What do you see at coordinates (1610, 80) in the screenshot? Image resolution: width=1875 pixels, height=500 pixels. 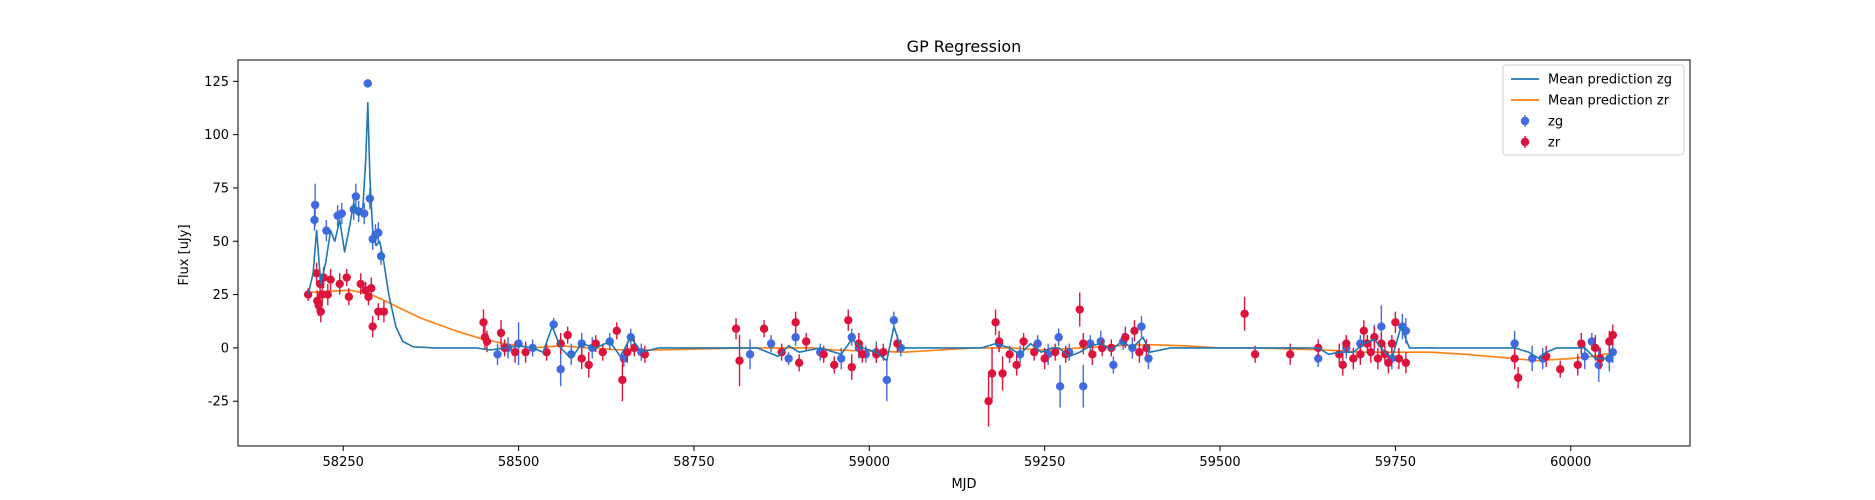 I see `legend-item-mean-prediction-zg-label: Mean prediction zg` at bounding box center [1610, 80].